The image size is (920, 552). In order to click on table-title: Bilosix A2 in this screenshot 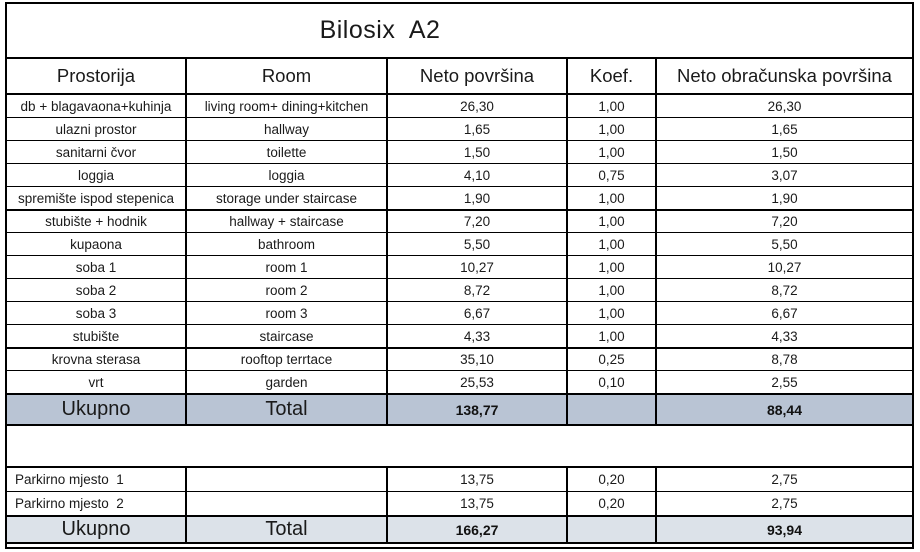, I will do `click(380, 30)`.